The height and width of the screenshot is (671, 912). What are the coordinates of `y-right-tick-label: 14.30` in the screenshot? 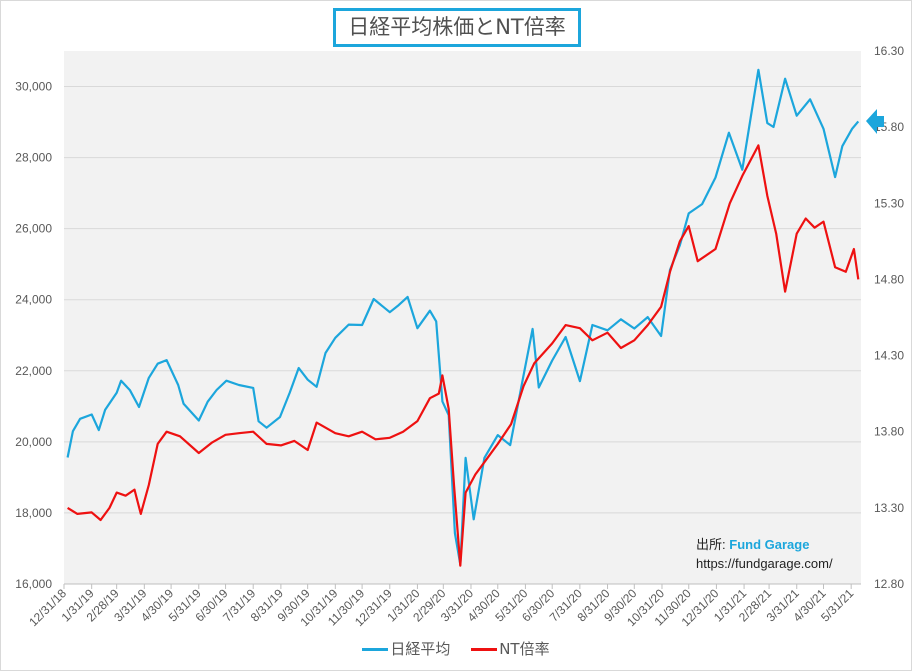 It's located at (889, 356).